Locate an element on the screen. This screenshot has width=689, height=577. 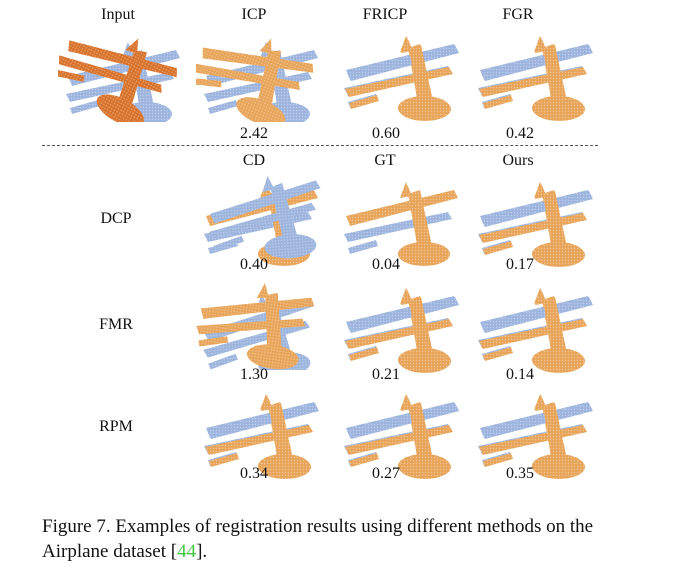
airplane-fmr-gt-render is located at coordinates (401, 324).